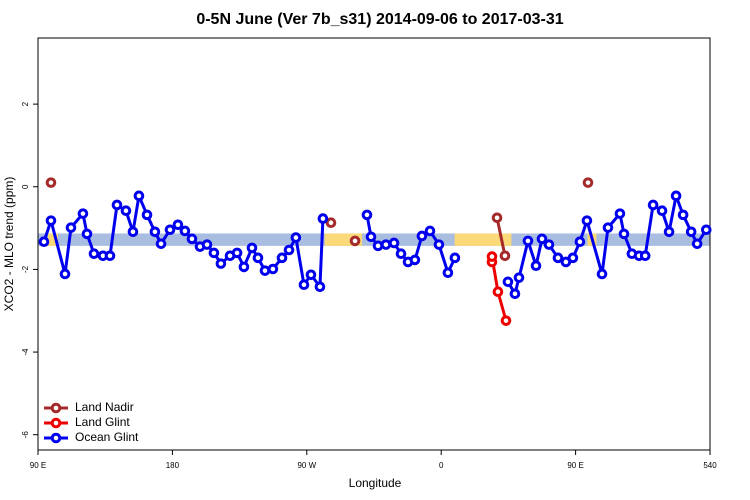  I want to click on legend-label: Ocean Glint, so click(107, 437).